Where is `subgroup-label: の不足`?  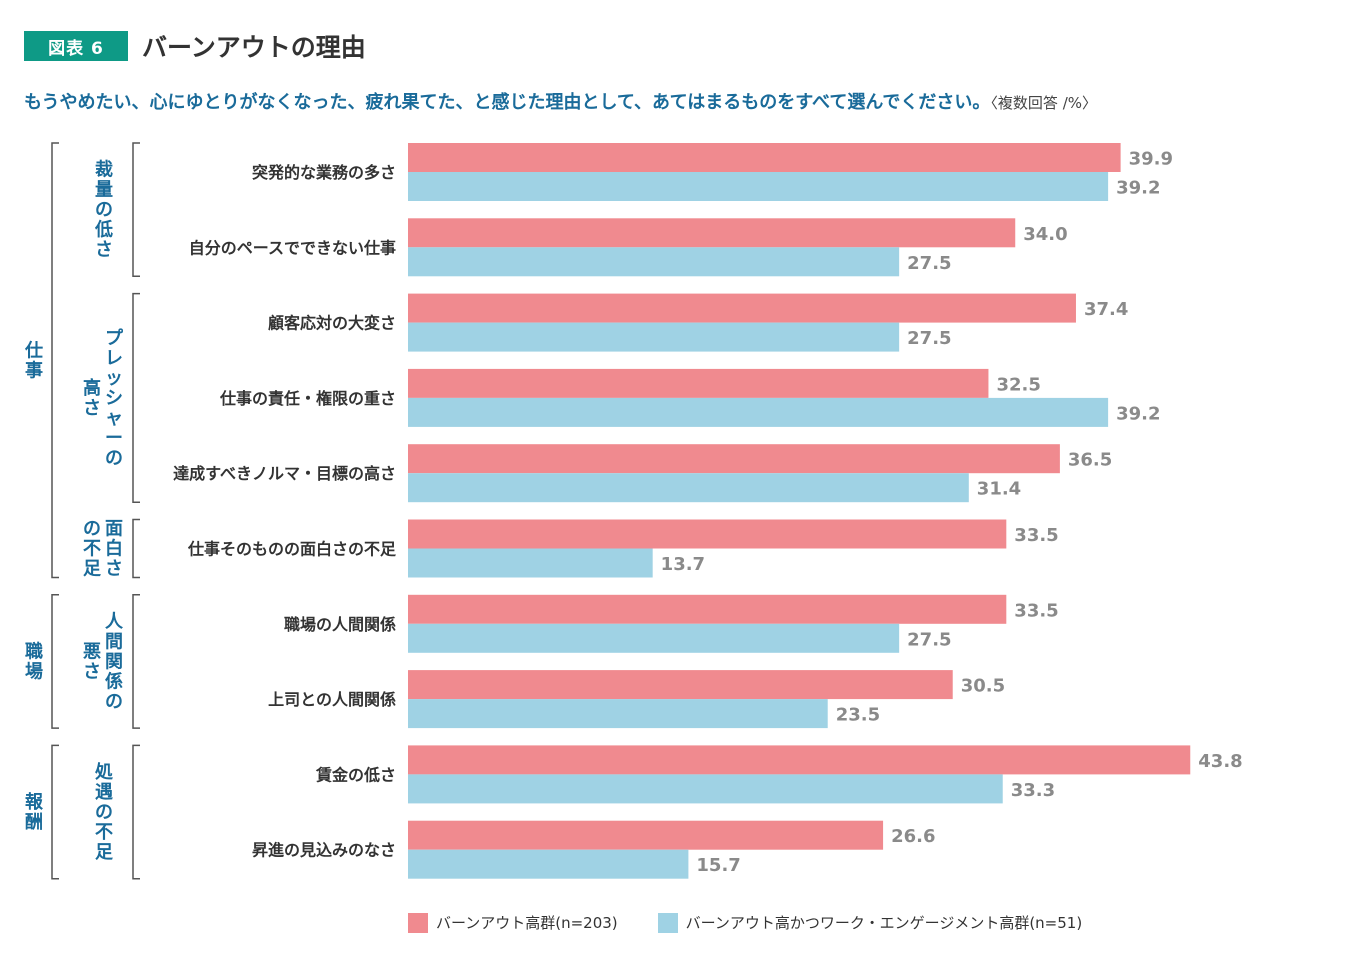
subgroup-label: の不足 is located at coordinates (92, 549).